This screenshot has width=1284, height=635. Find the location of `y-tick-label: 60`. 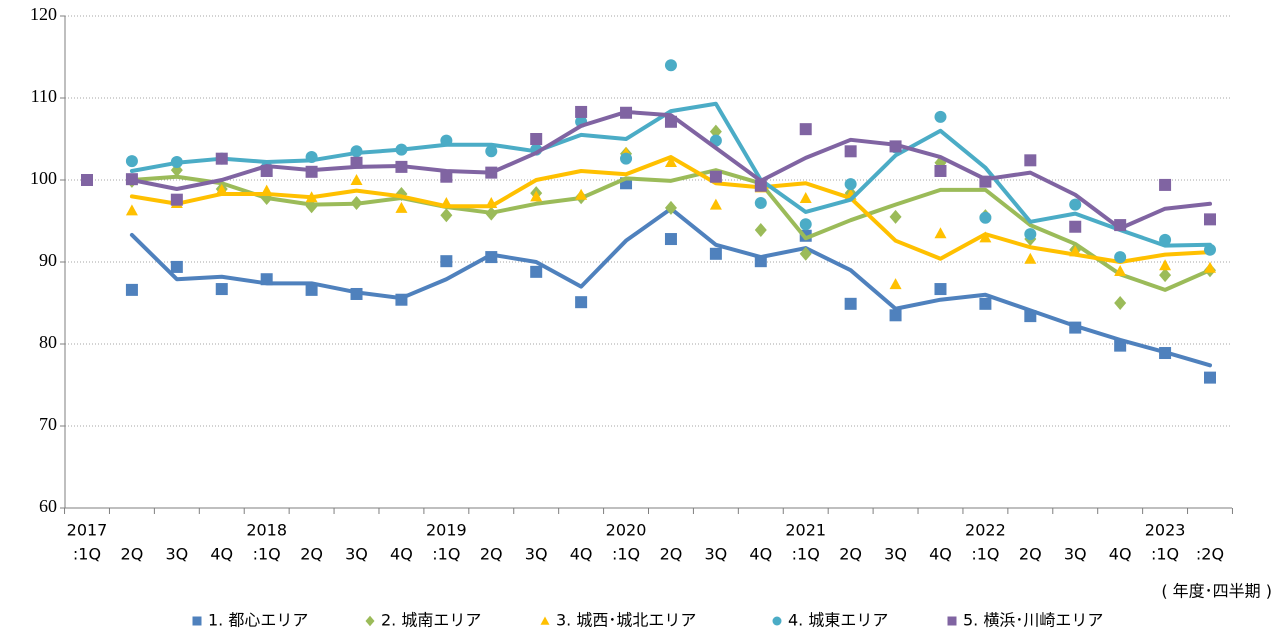

y-tick-label: 60 is located at coordinates (48, 506).